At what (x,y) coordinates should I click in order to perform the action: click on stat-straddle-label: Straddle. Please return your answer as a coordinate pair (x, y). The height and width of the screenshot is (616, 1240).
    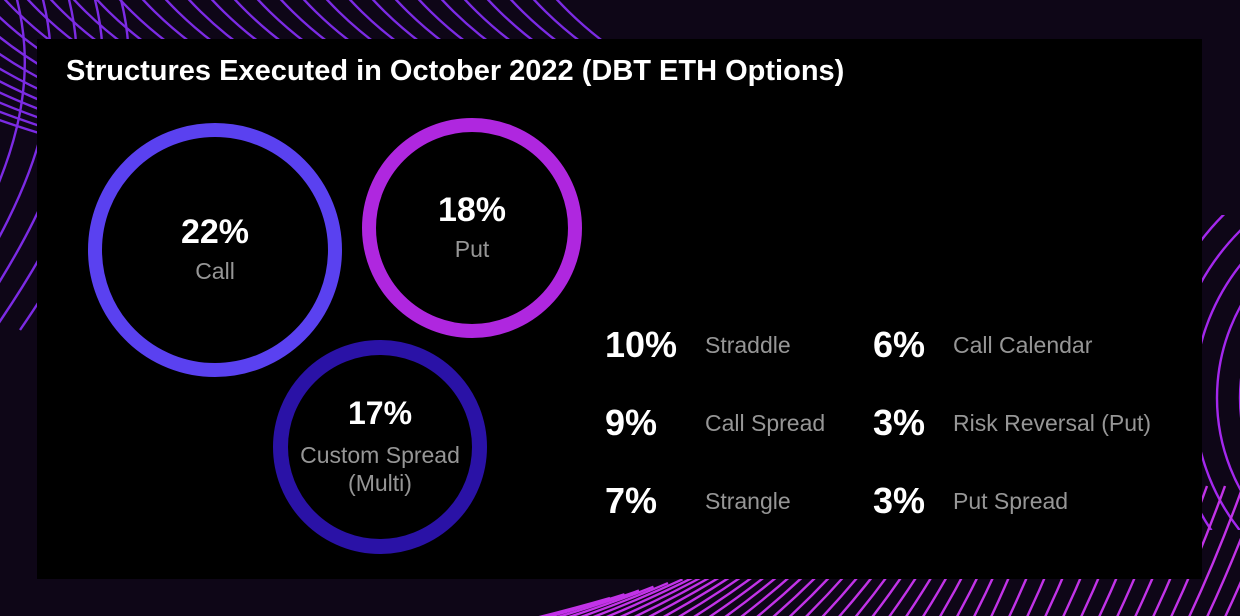
    Looking at the image, I should click on (748, 344).